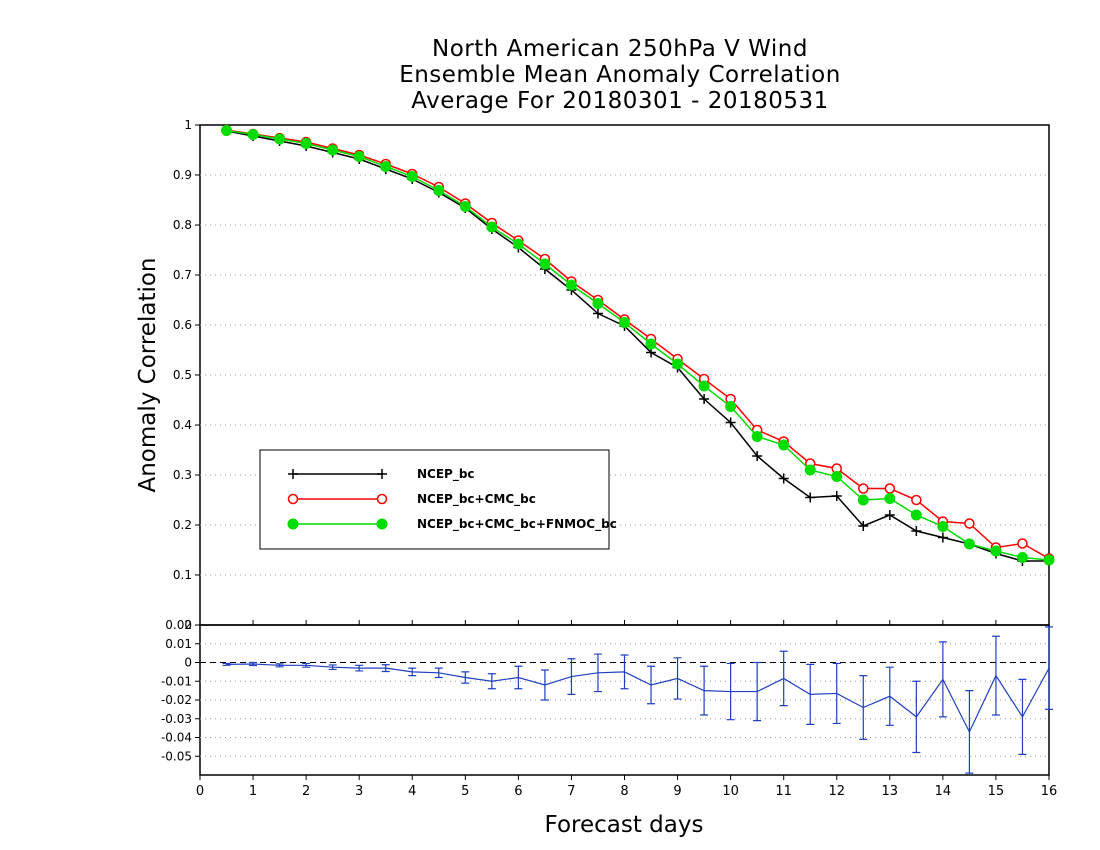 The image size is (1100, 850). What do you see at coordinates (176, 719) in the screenshot?
I see `lower-y-tick-label: -0.03` at bounding box center [176, 719].